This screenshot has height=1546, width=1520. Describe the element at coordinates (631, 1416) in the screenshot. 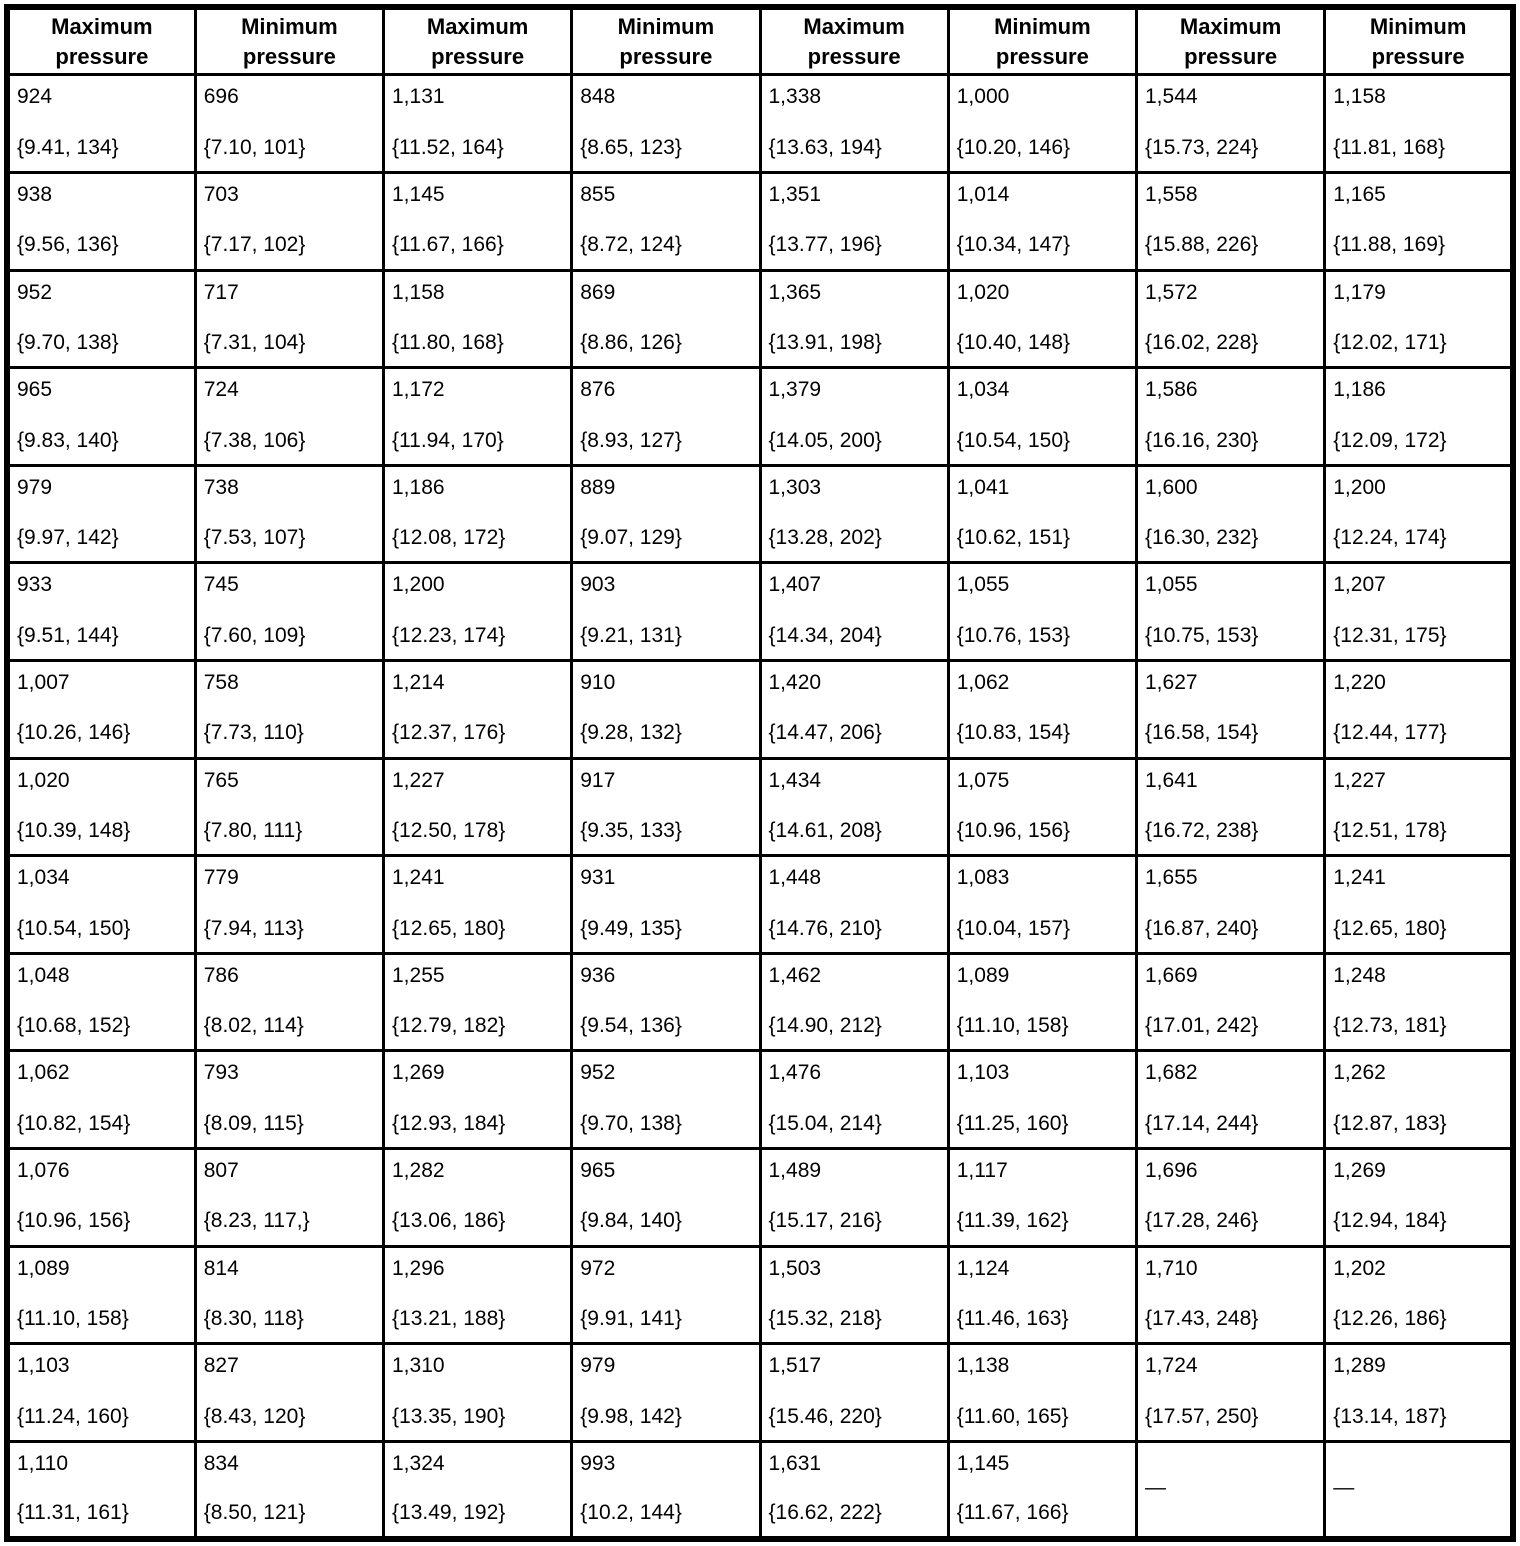

I see `cell-range: {9.98, 142}` at that location.